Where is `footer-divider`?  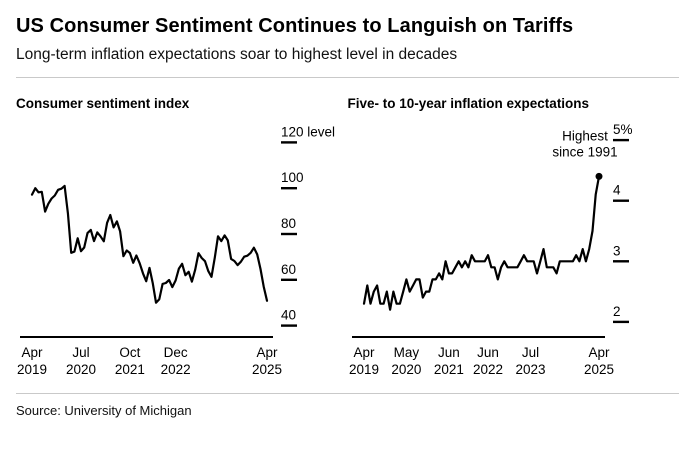 footer-divider is located at coordinates (347, 393).